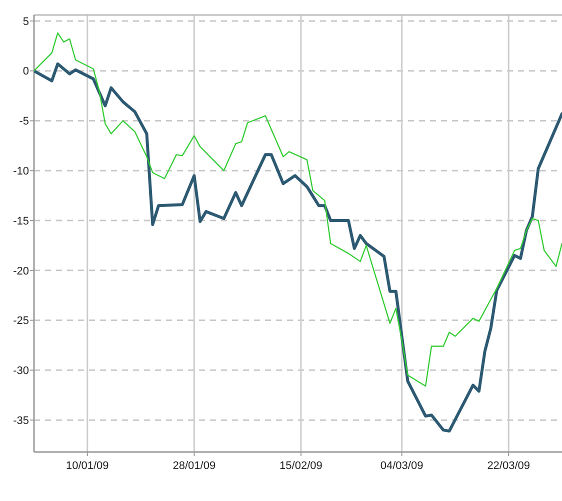 This screenshot has height=501, width=562. Describe the element at coordinates (25, 22) in the screenshot. I see `y-tick-label: 5` at that location.